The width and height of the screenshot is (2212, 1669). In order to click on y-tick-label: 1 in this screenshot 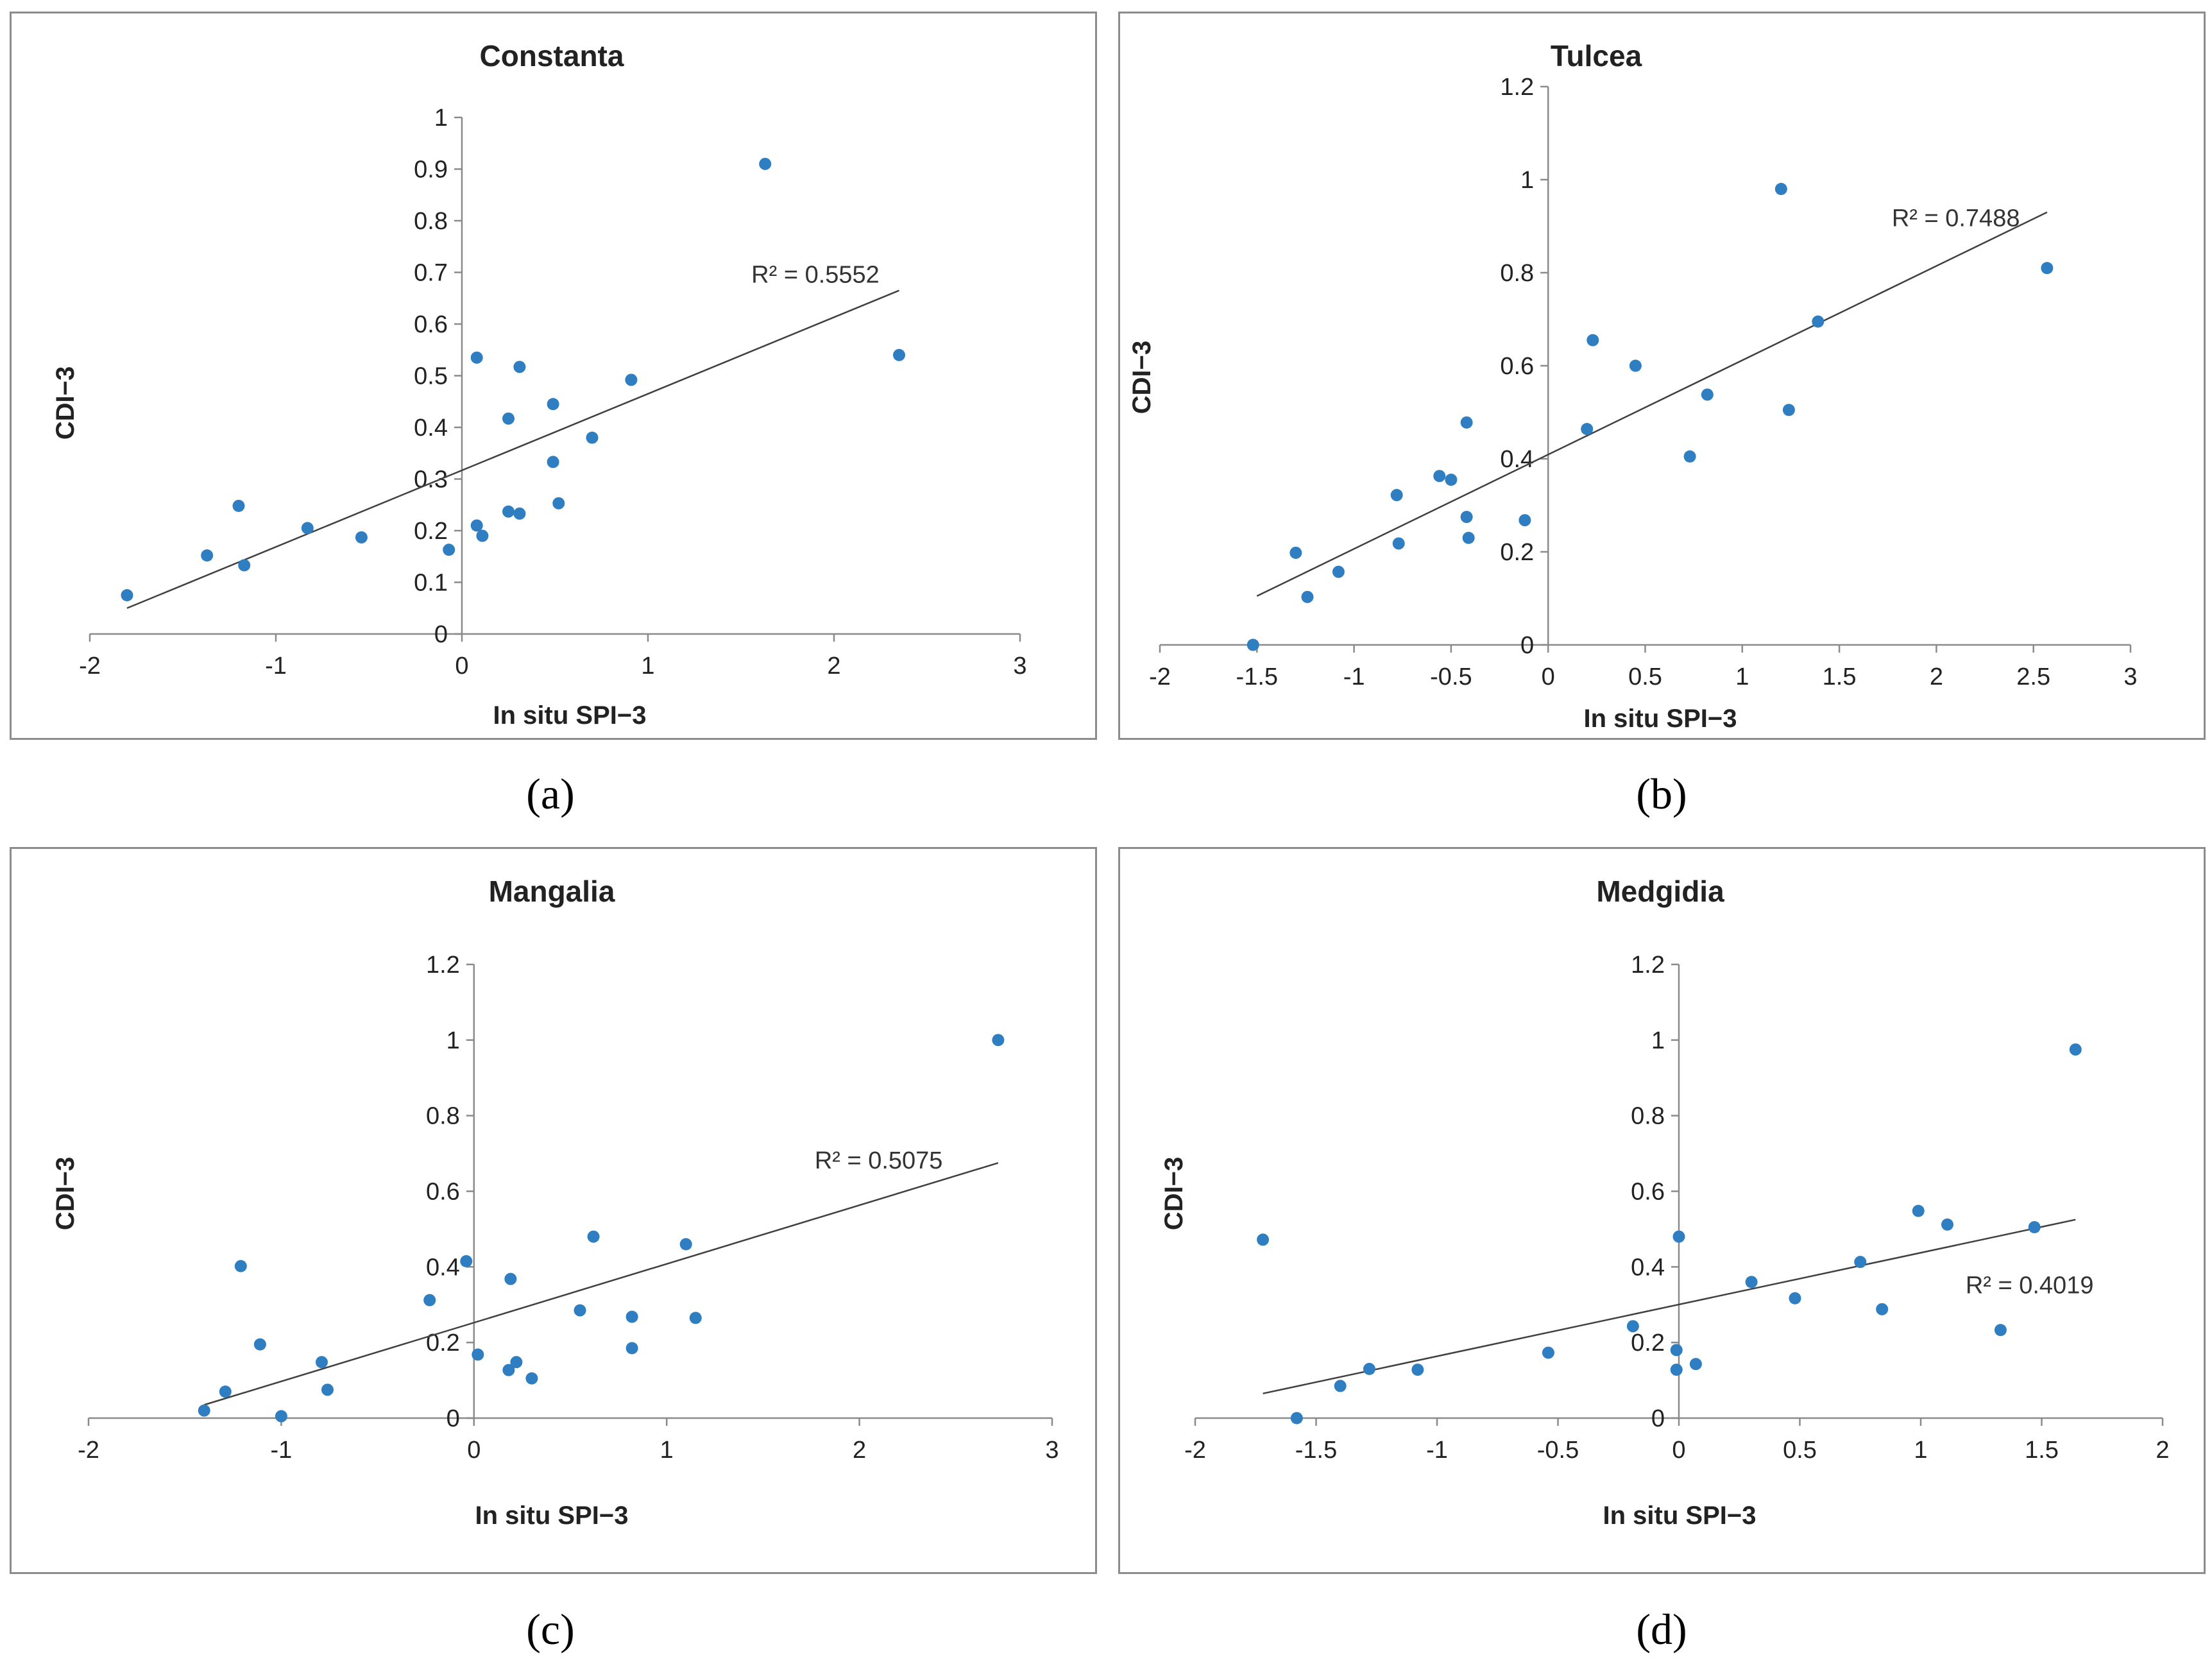, I will do `click(441, 119)`.